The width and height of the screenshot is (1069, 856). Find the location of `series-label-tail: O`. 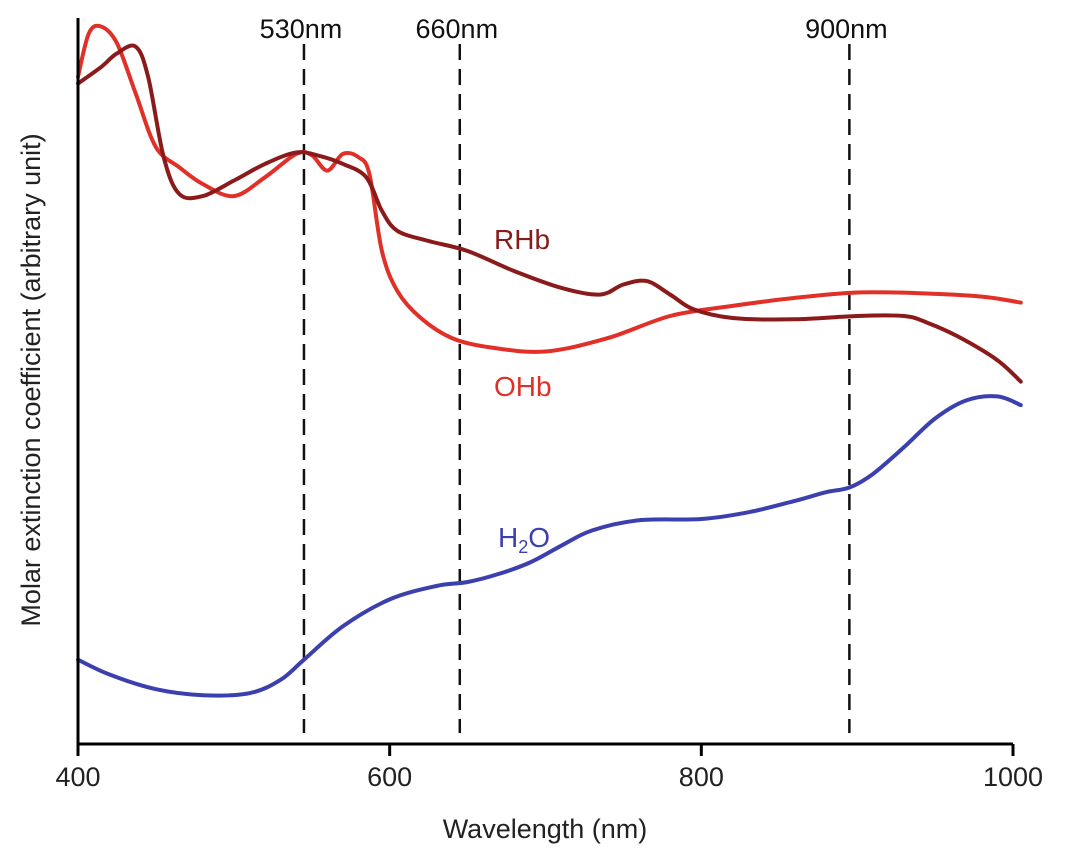

series-label-tail: O is located at coordinates (539, 537).